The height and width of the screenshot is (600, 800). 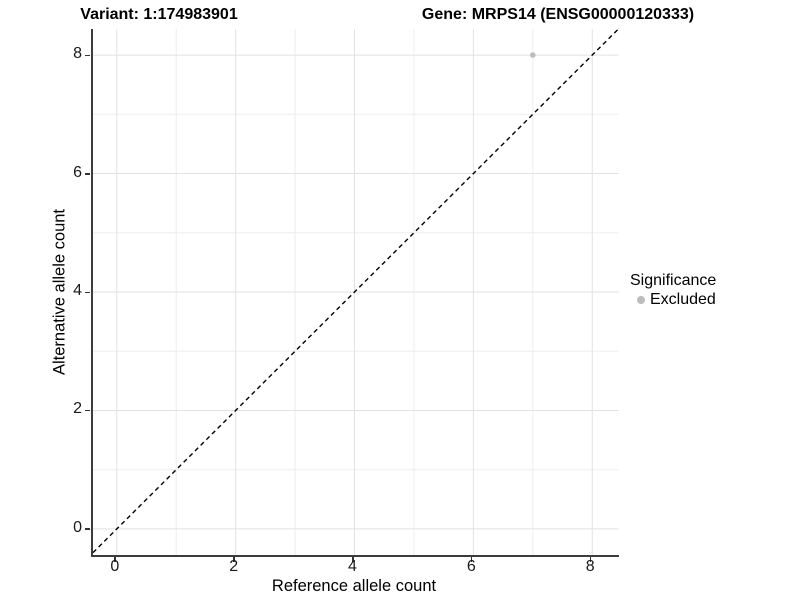 What do you see at coordinates (673, 280) in the screenshot?
I see `legend-title: Significance` at bounding box center [673, 280].